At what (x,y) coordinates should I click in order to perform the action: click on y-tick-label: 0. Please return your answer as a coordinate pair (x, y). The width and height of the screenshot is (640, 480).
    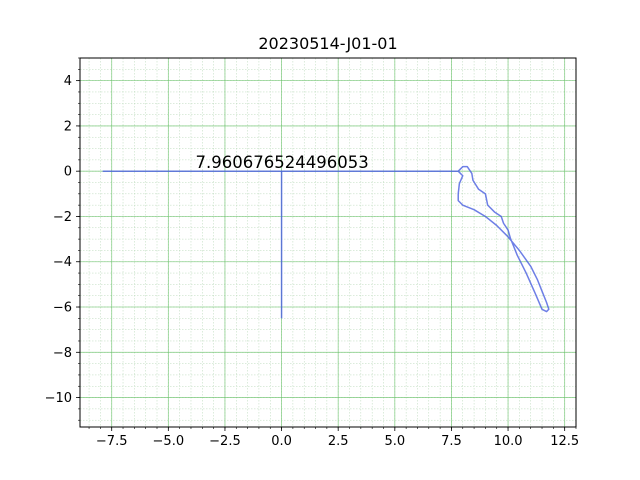
    Looking at the image, I should click on (68, 172).